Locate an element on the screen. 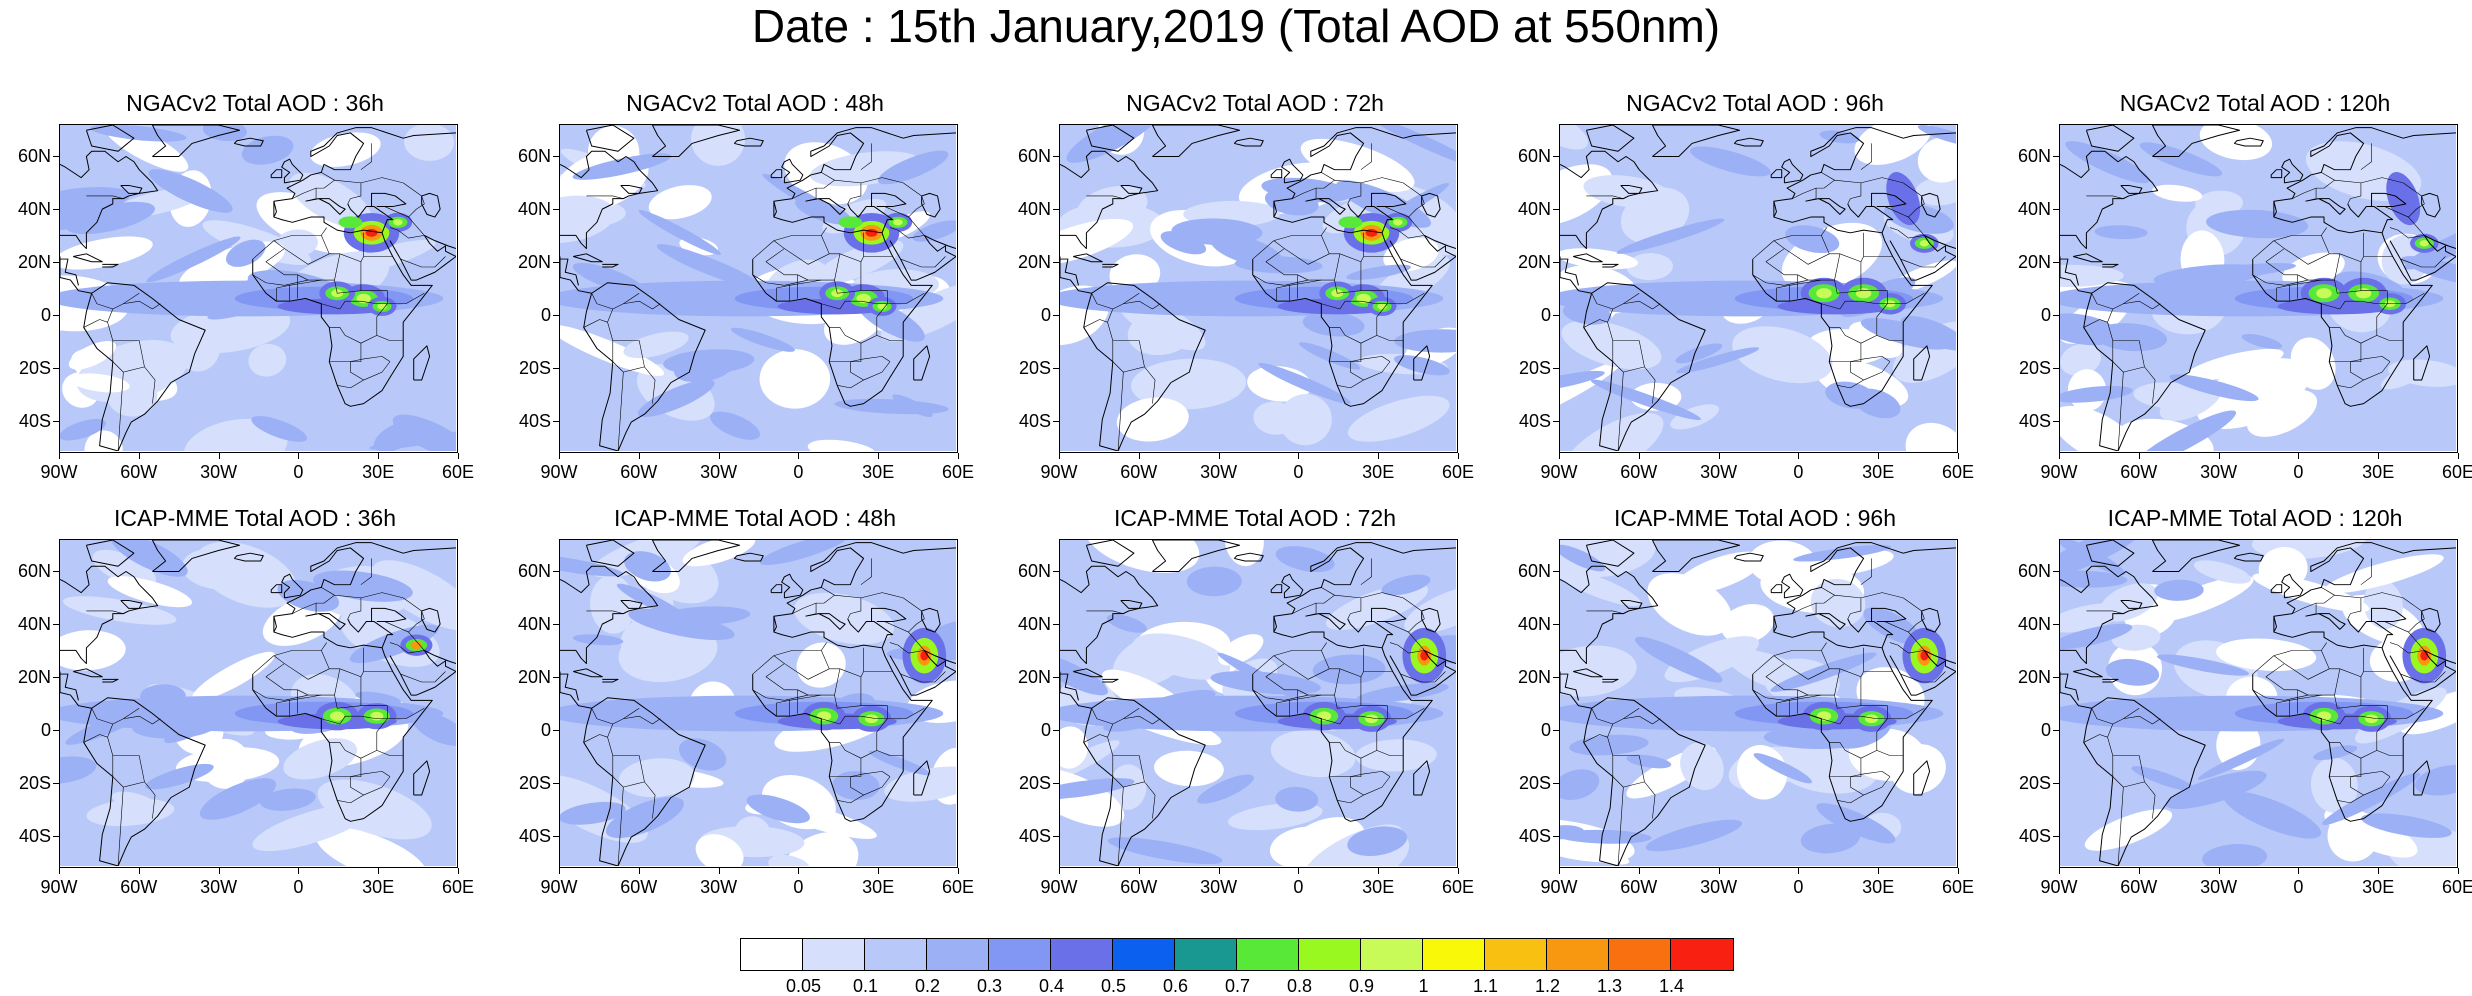 The image size is (2472, 996). longitude-tick-label: 30E is located at coordinates (1878, 472).